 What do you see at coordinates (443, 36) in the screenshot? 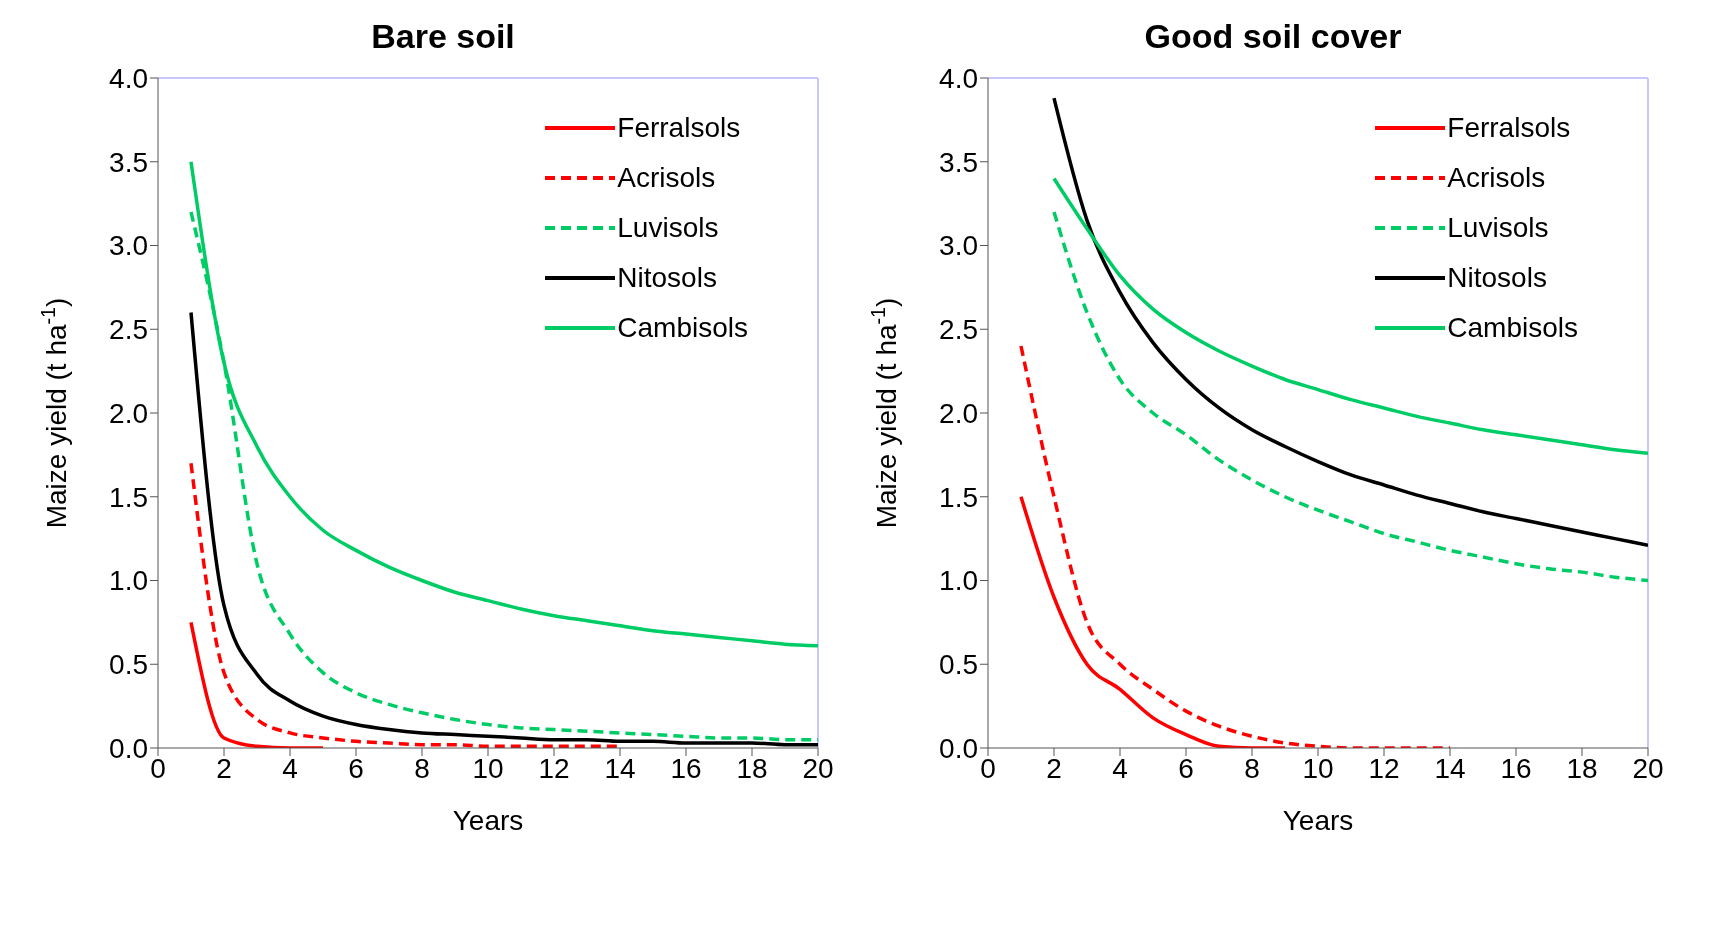
I see `chart-title: Bare soil` at bounding box center [443, 36].